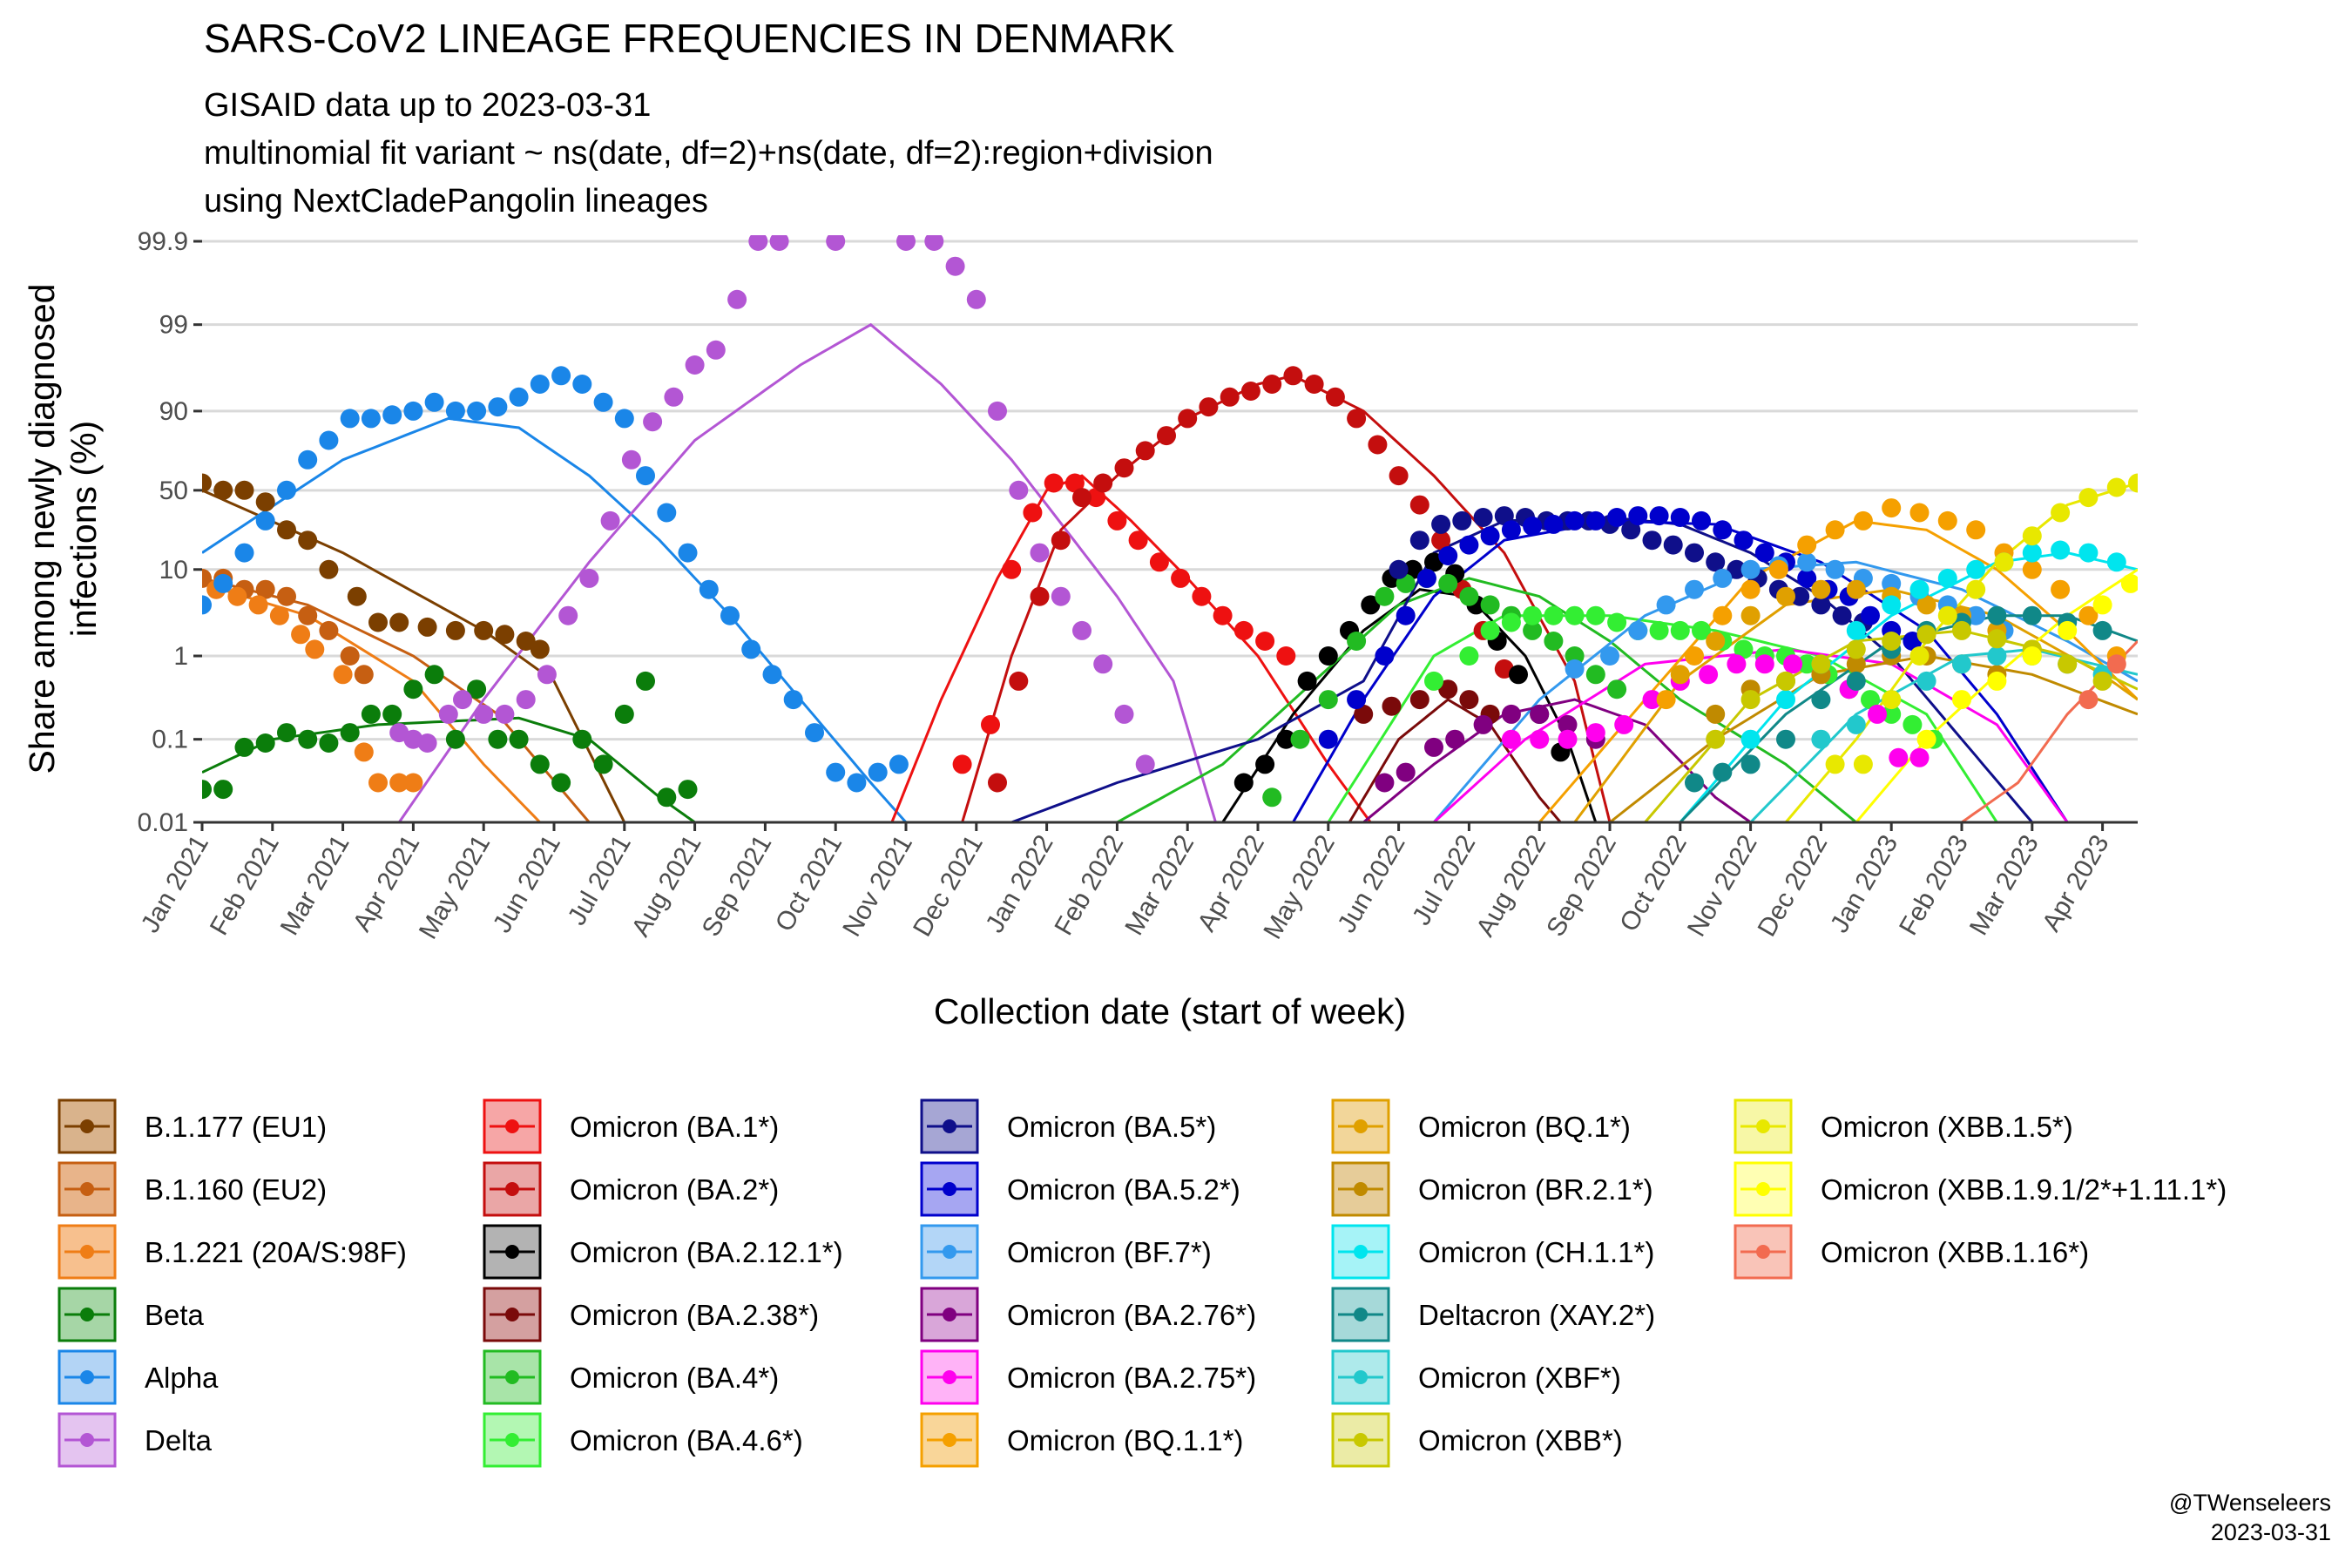  What do you see at coordinates (192, 1189) in the screenshot?
I see `legend-item-b-1-160-eu2: B.1.160 (EU2)` at bounding box center [192, 1189].